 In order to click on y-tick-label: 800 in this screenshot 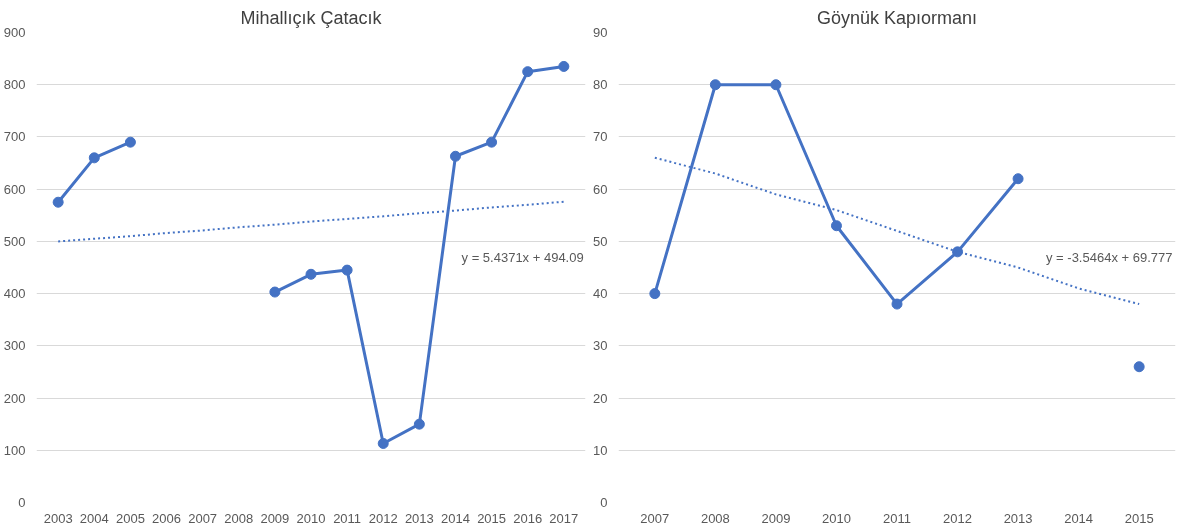, I will do `click(14, 85)`.